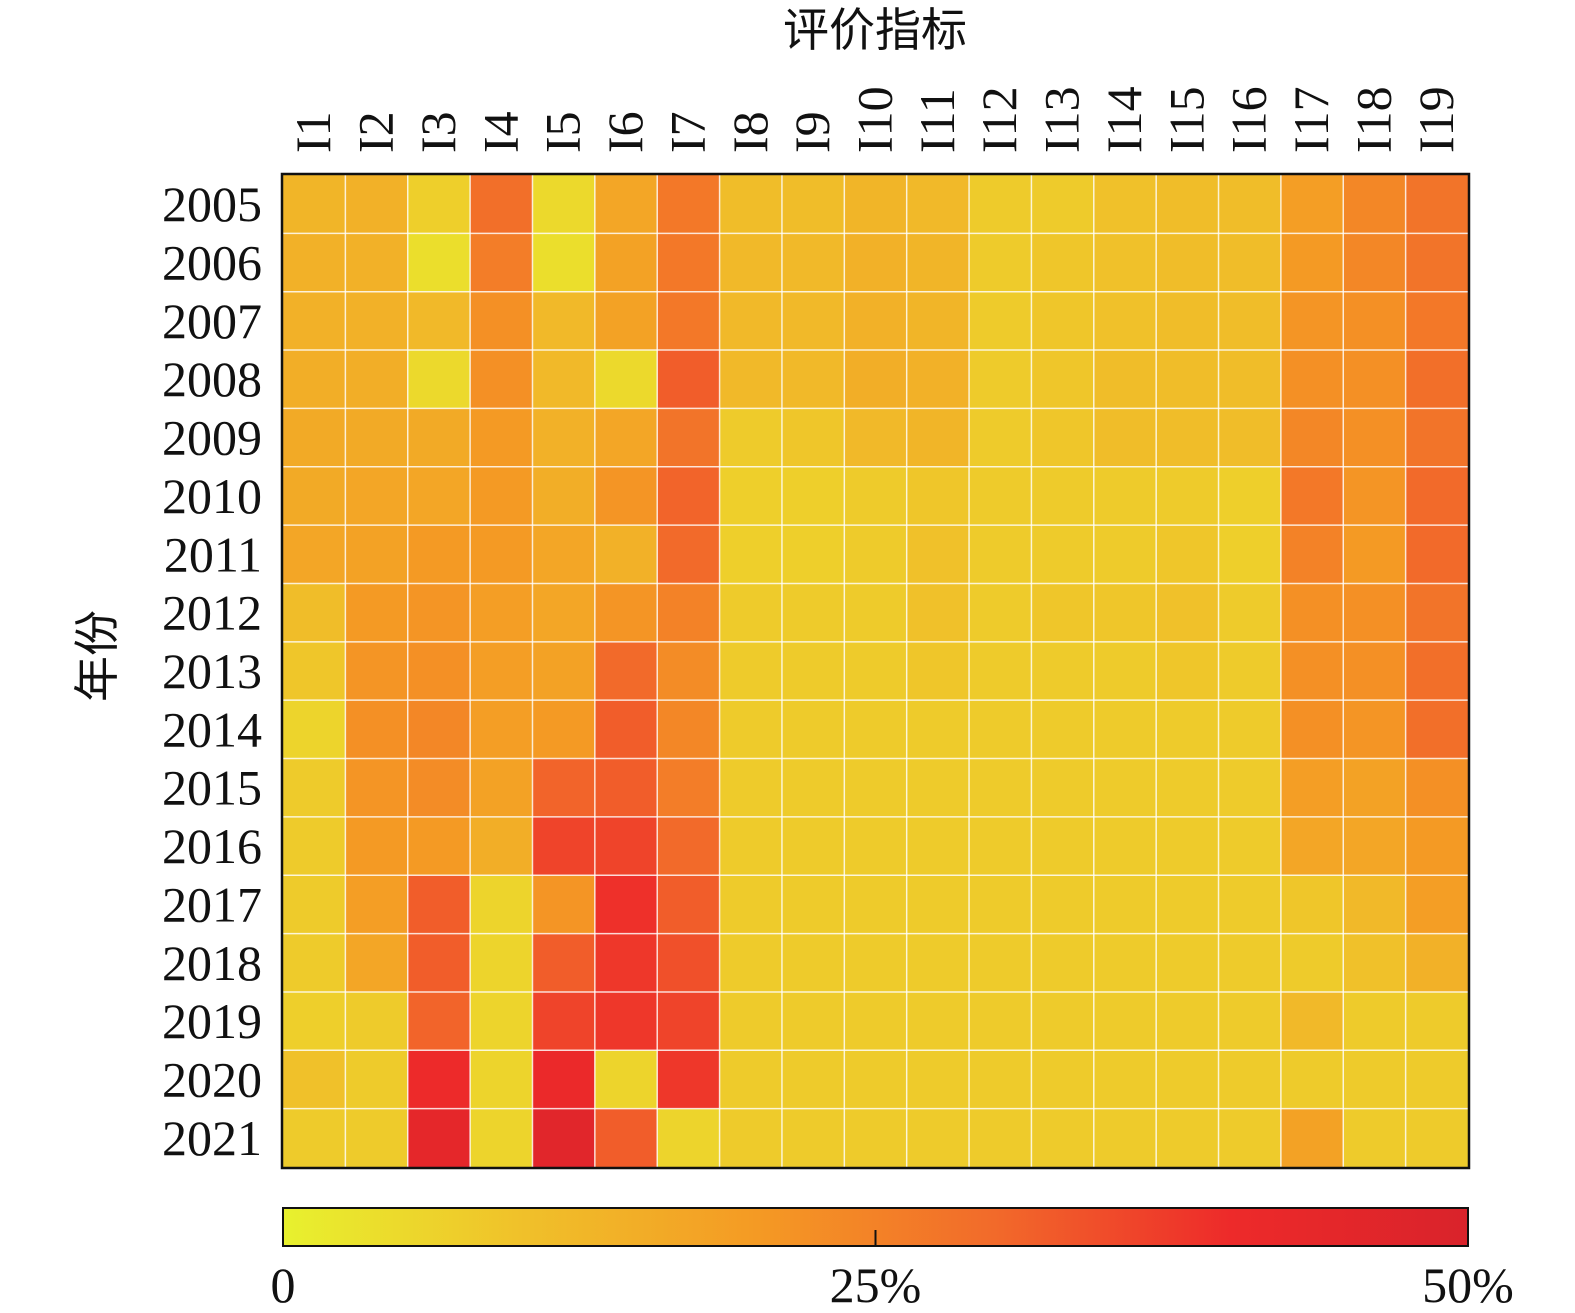  What do you see at coordinates (212, 263) in the screenshot?
I see `y-tick-label: 2006` at bounding box center [212, 263].